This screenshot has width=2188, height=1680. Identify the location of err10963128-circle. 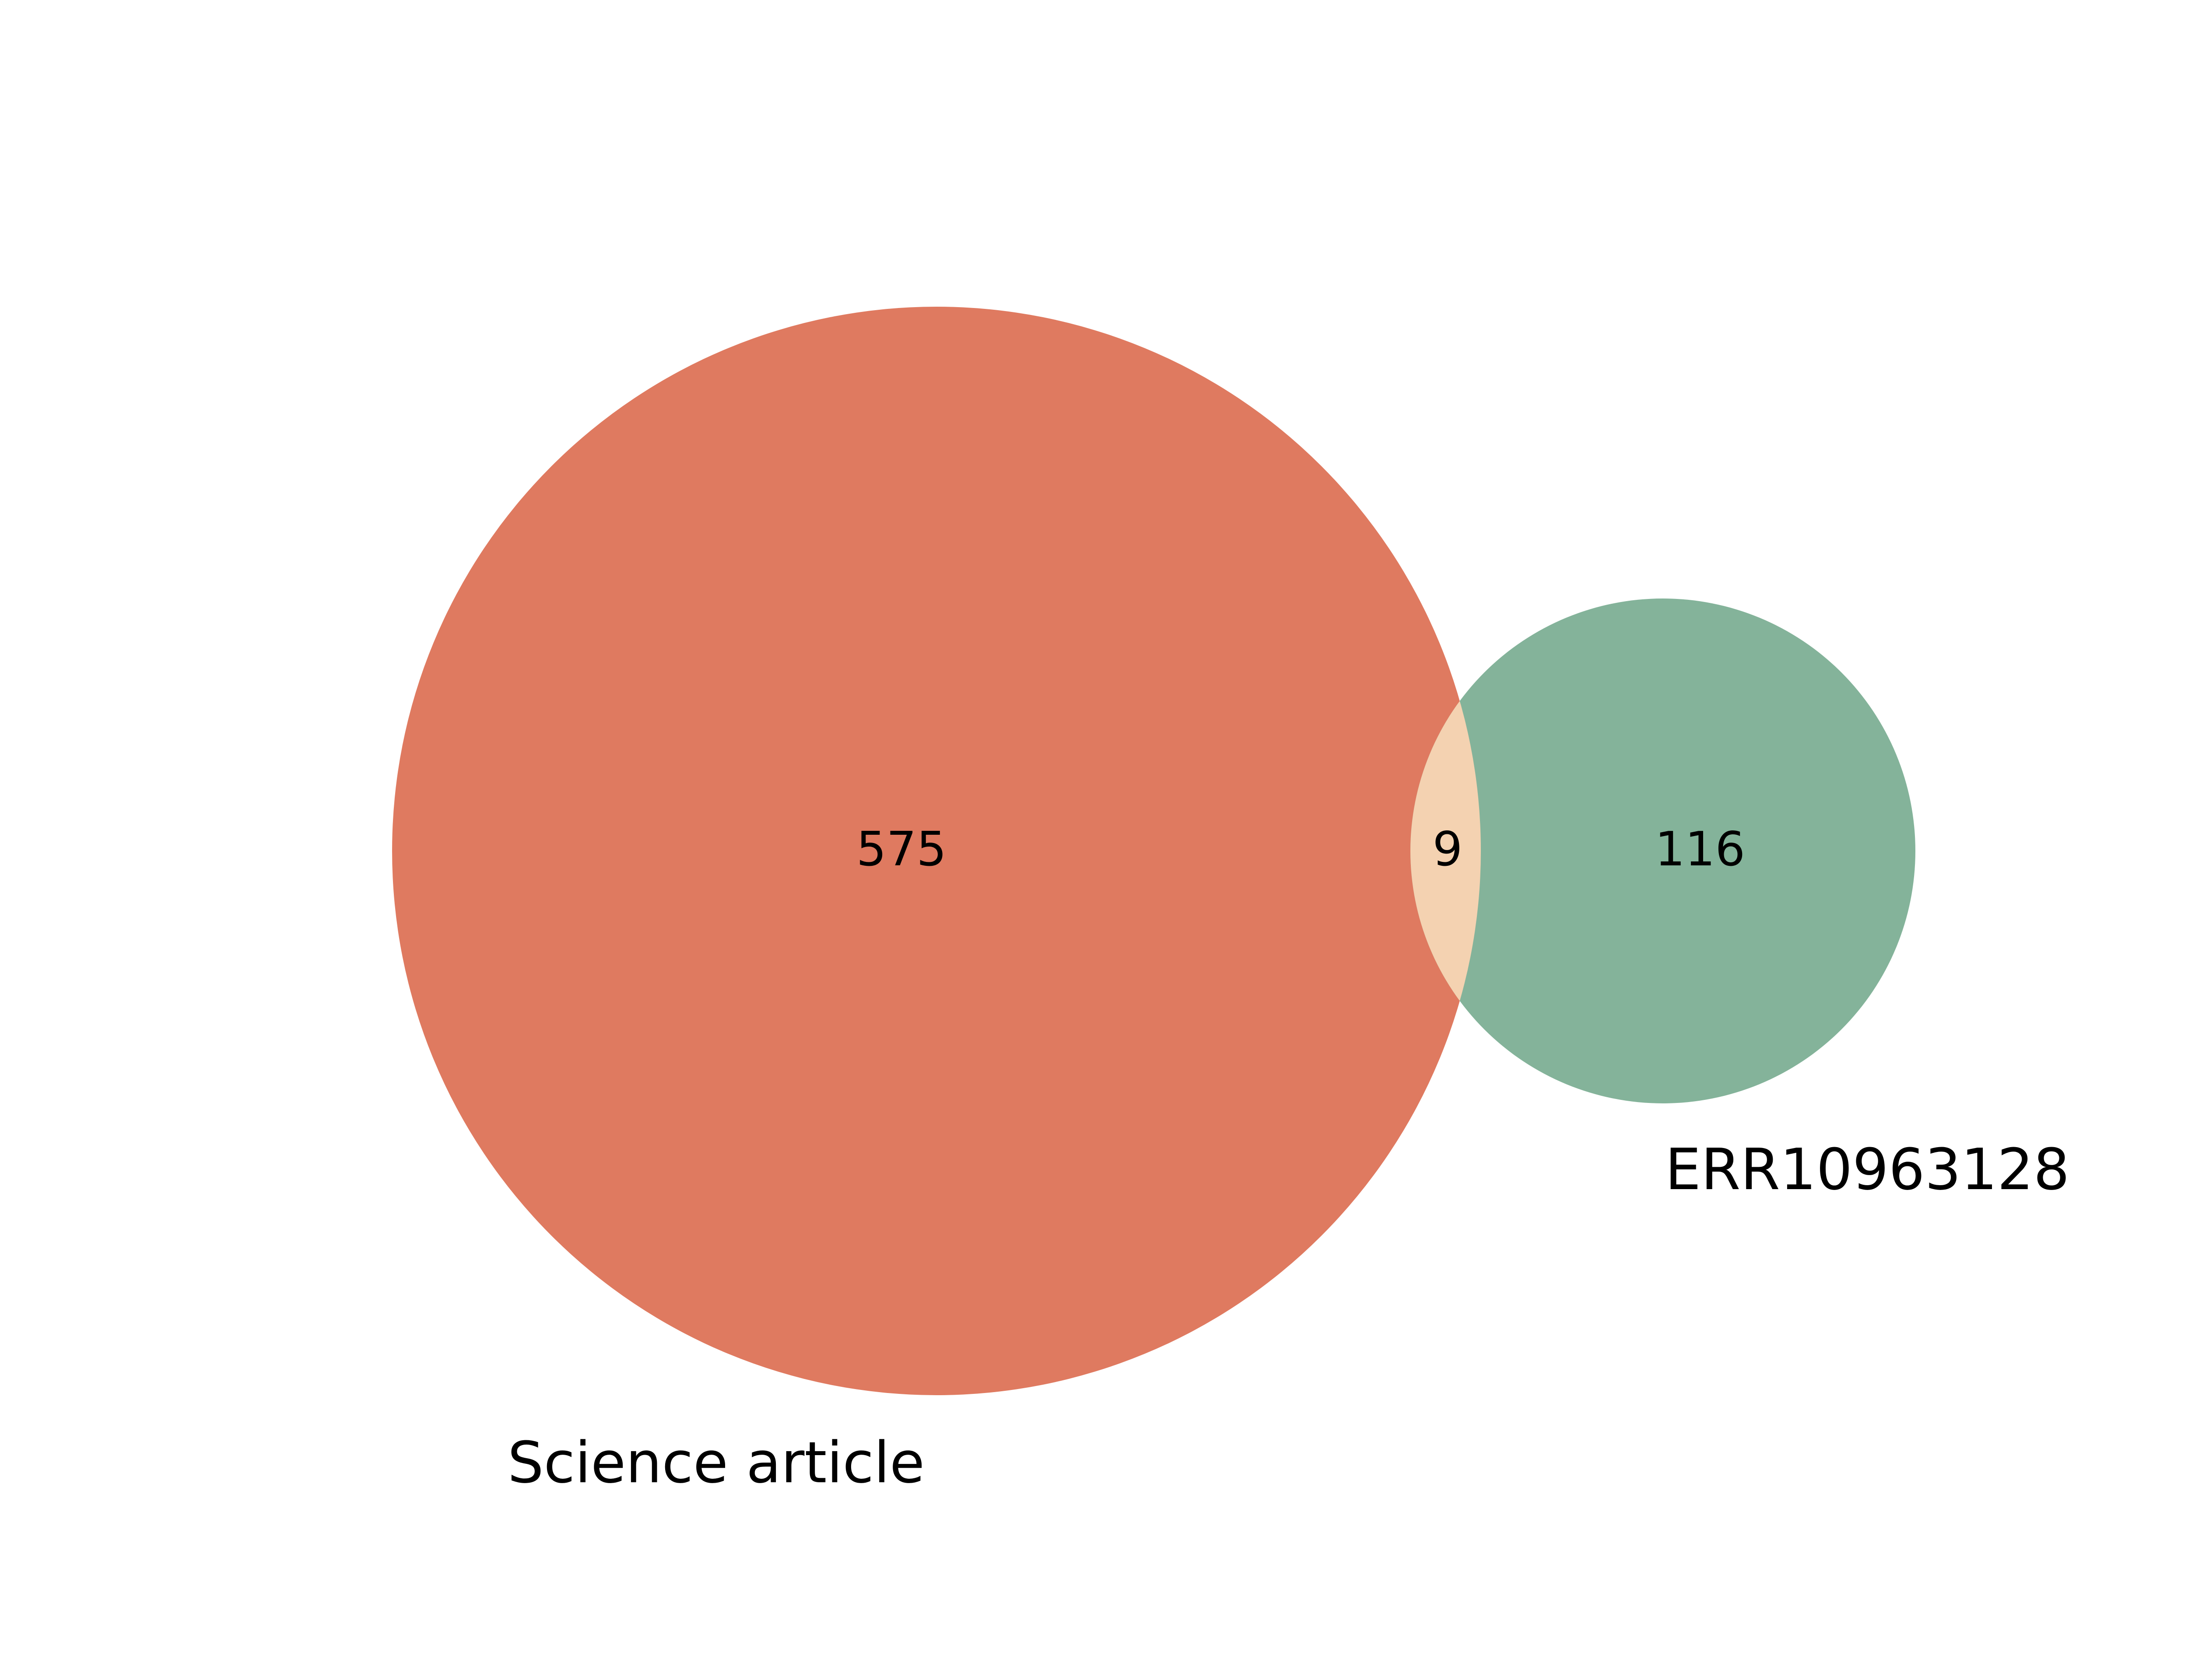
(1662, 850).